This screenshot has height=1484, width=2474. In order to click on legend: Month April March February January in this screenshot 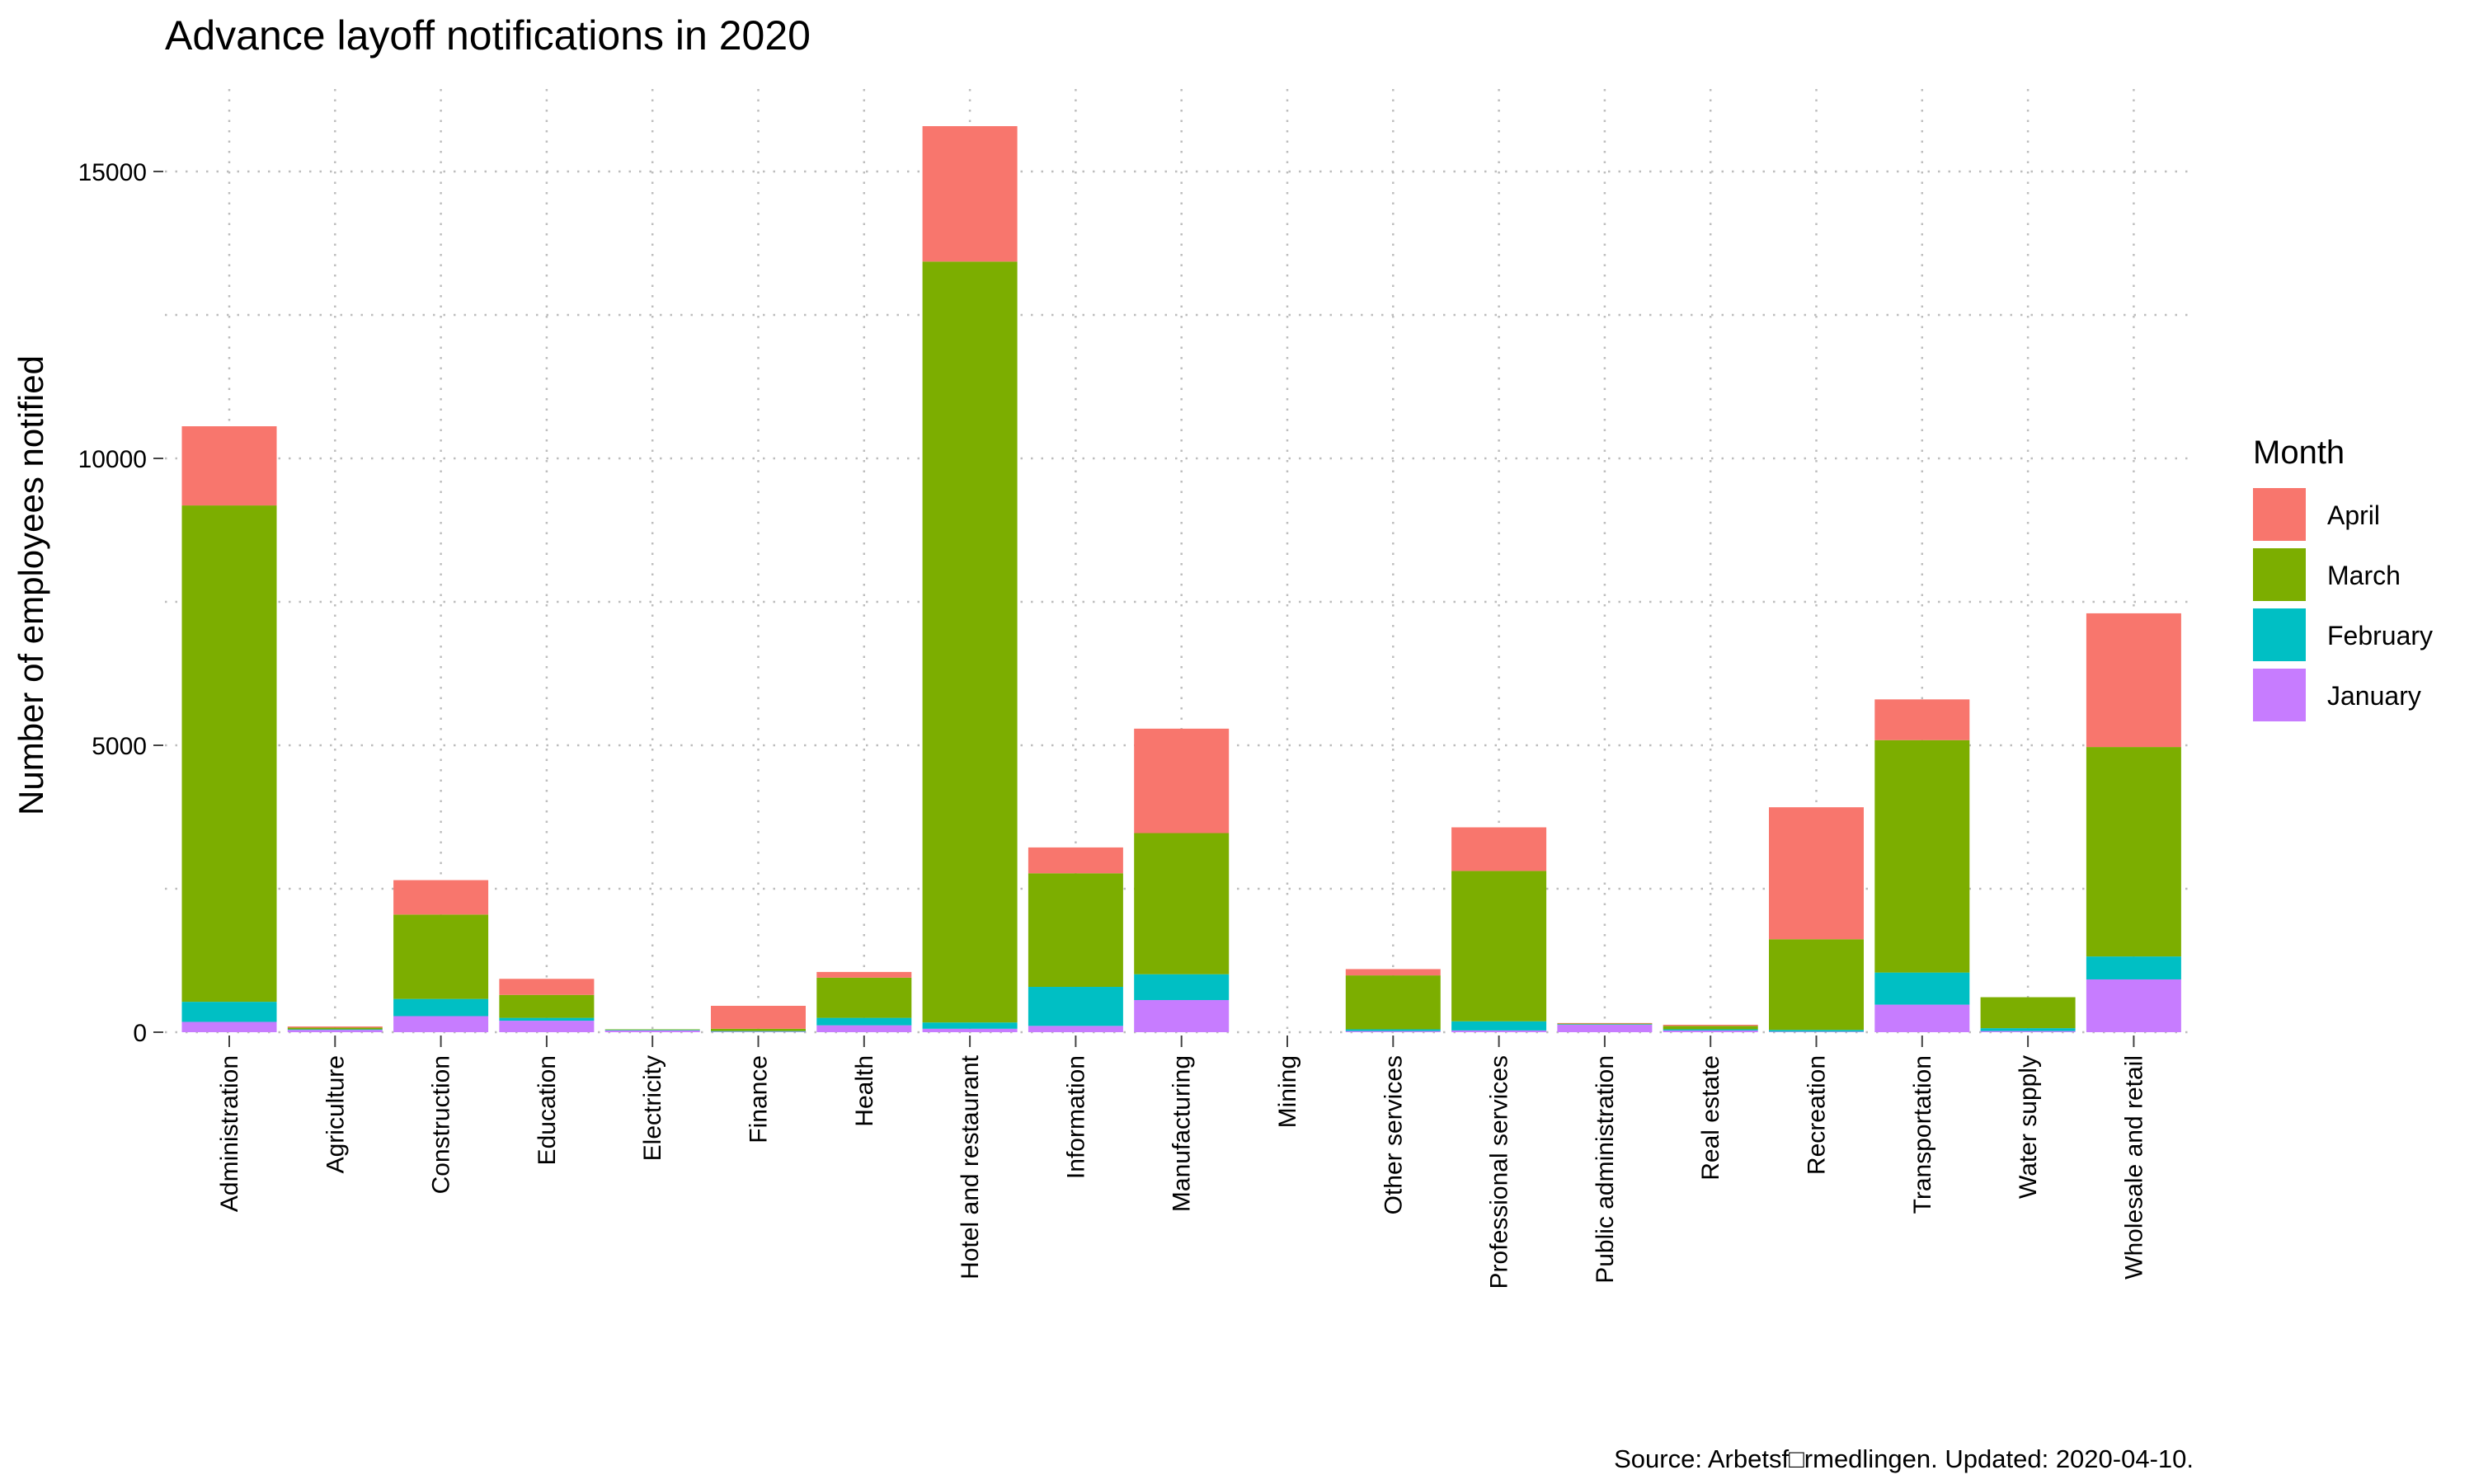, I will do `click(2343, 577)`.